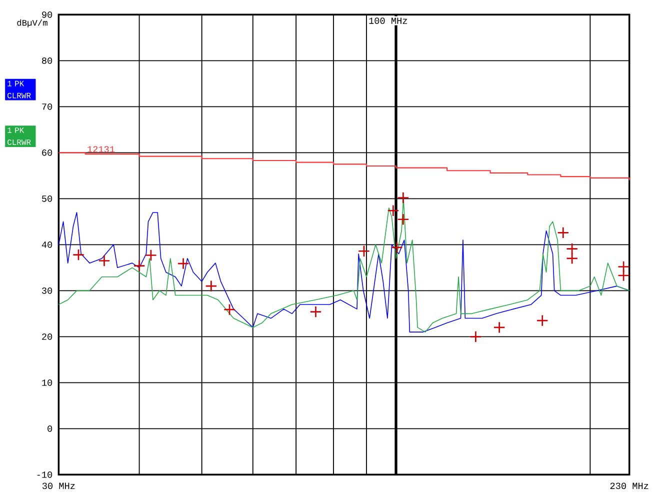 This screenshot has height=494, width=658. What do you see at coordinates (32, 23) in the screenshot?
I see `y-axis-title: dBµV/m` at bounding box center [32, 23].